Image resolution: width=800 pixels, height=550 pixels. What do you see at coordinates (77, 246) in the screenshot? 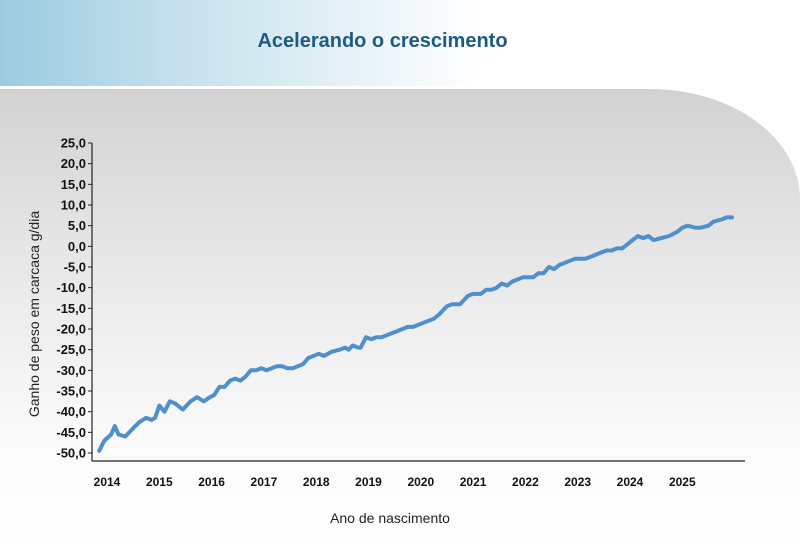
I see `y-tick-label: 0,0` at bounding box center [77, 246].